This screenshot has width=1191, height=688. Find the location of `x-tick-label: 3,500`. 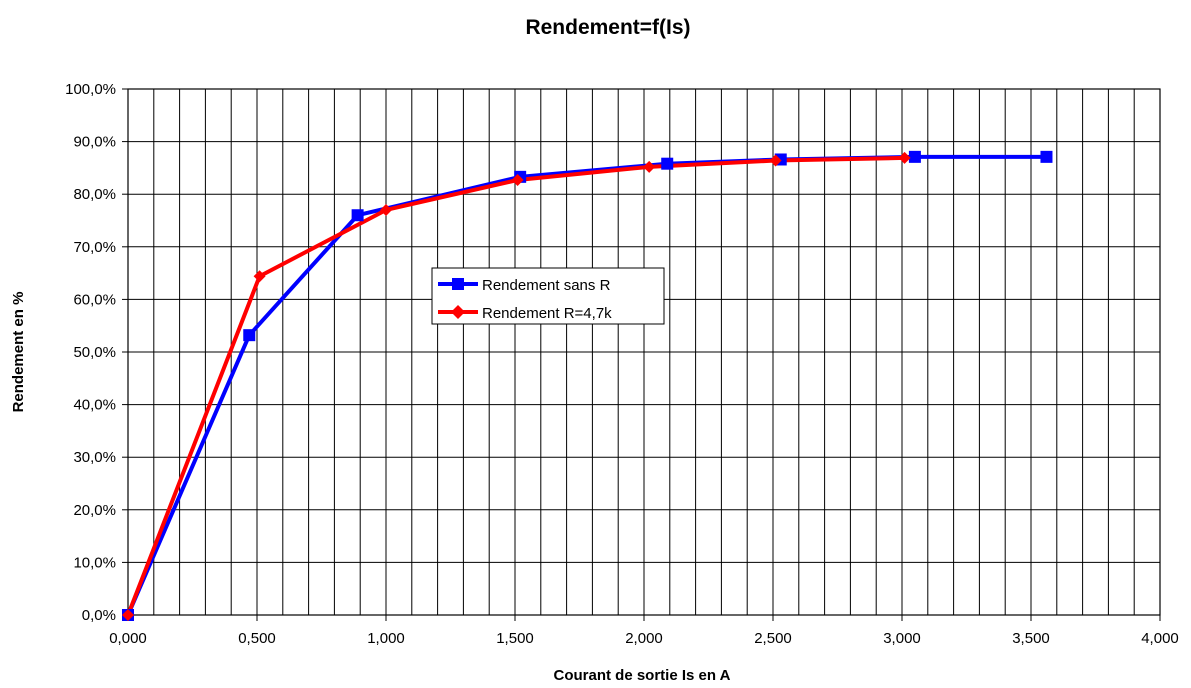

x-tick-label: 3,500 is located at coordinates (1031, 638).